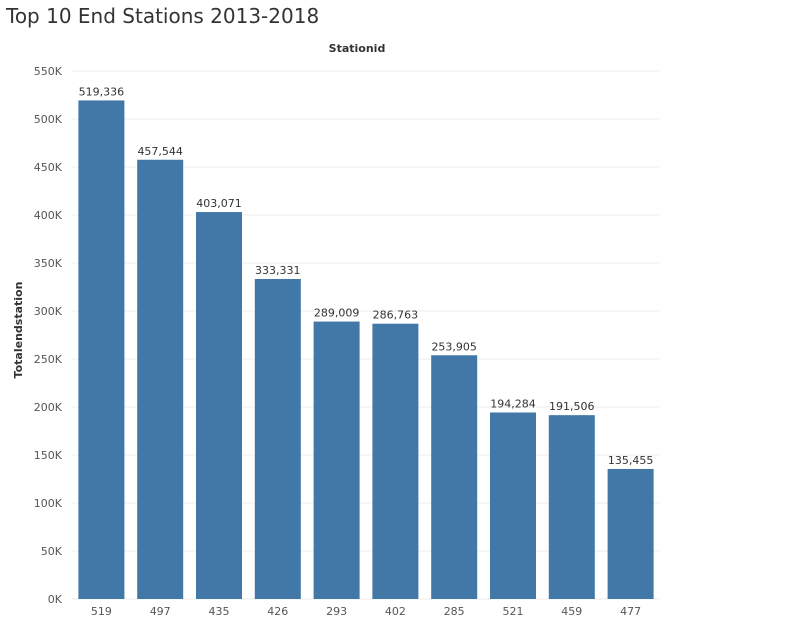 Image resolution: width=793 pixels, height=625 pixels. I want to click on data-label: 519,336, so click(102, 91).